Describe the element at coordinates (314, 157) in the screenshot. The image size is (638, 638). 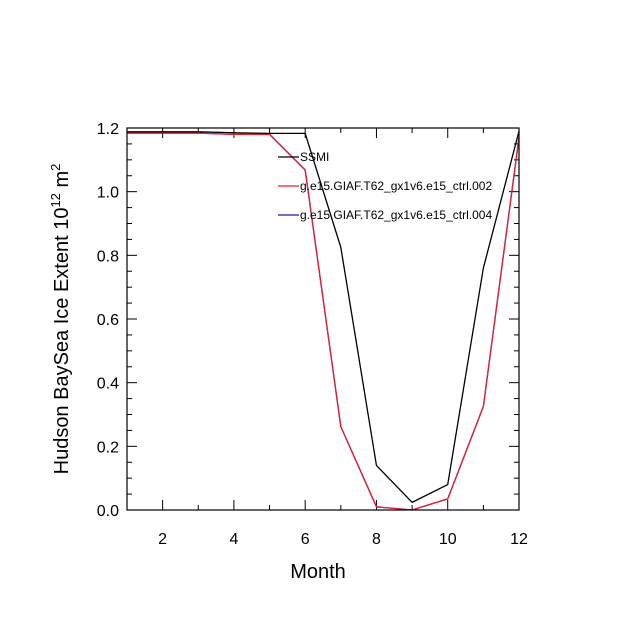
I see `legend-label: SSMI` at that location.